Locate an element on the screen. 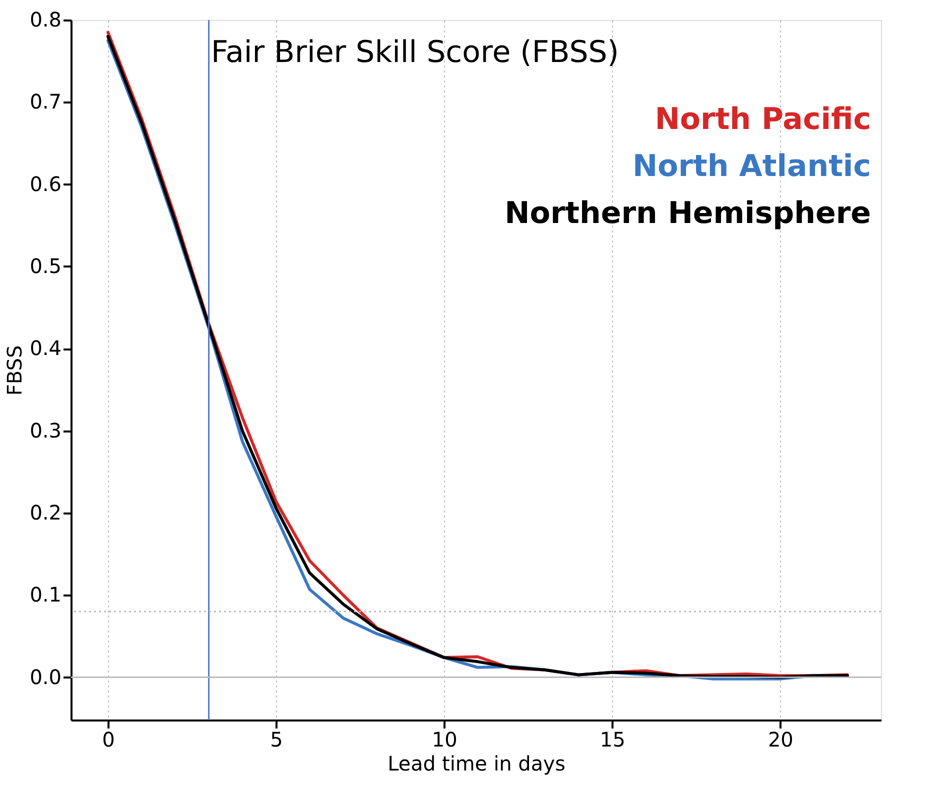 The height and width of the screenshot is (810, 940). x-tick-label: 0 is located at coordinates (108, 740).